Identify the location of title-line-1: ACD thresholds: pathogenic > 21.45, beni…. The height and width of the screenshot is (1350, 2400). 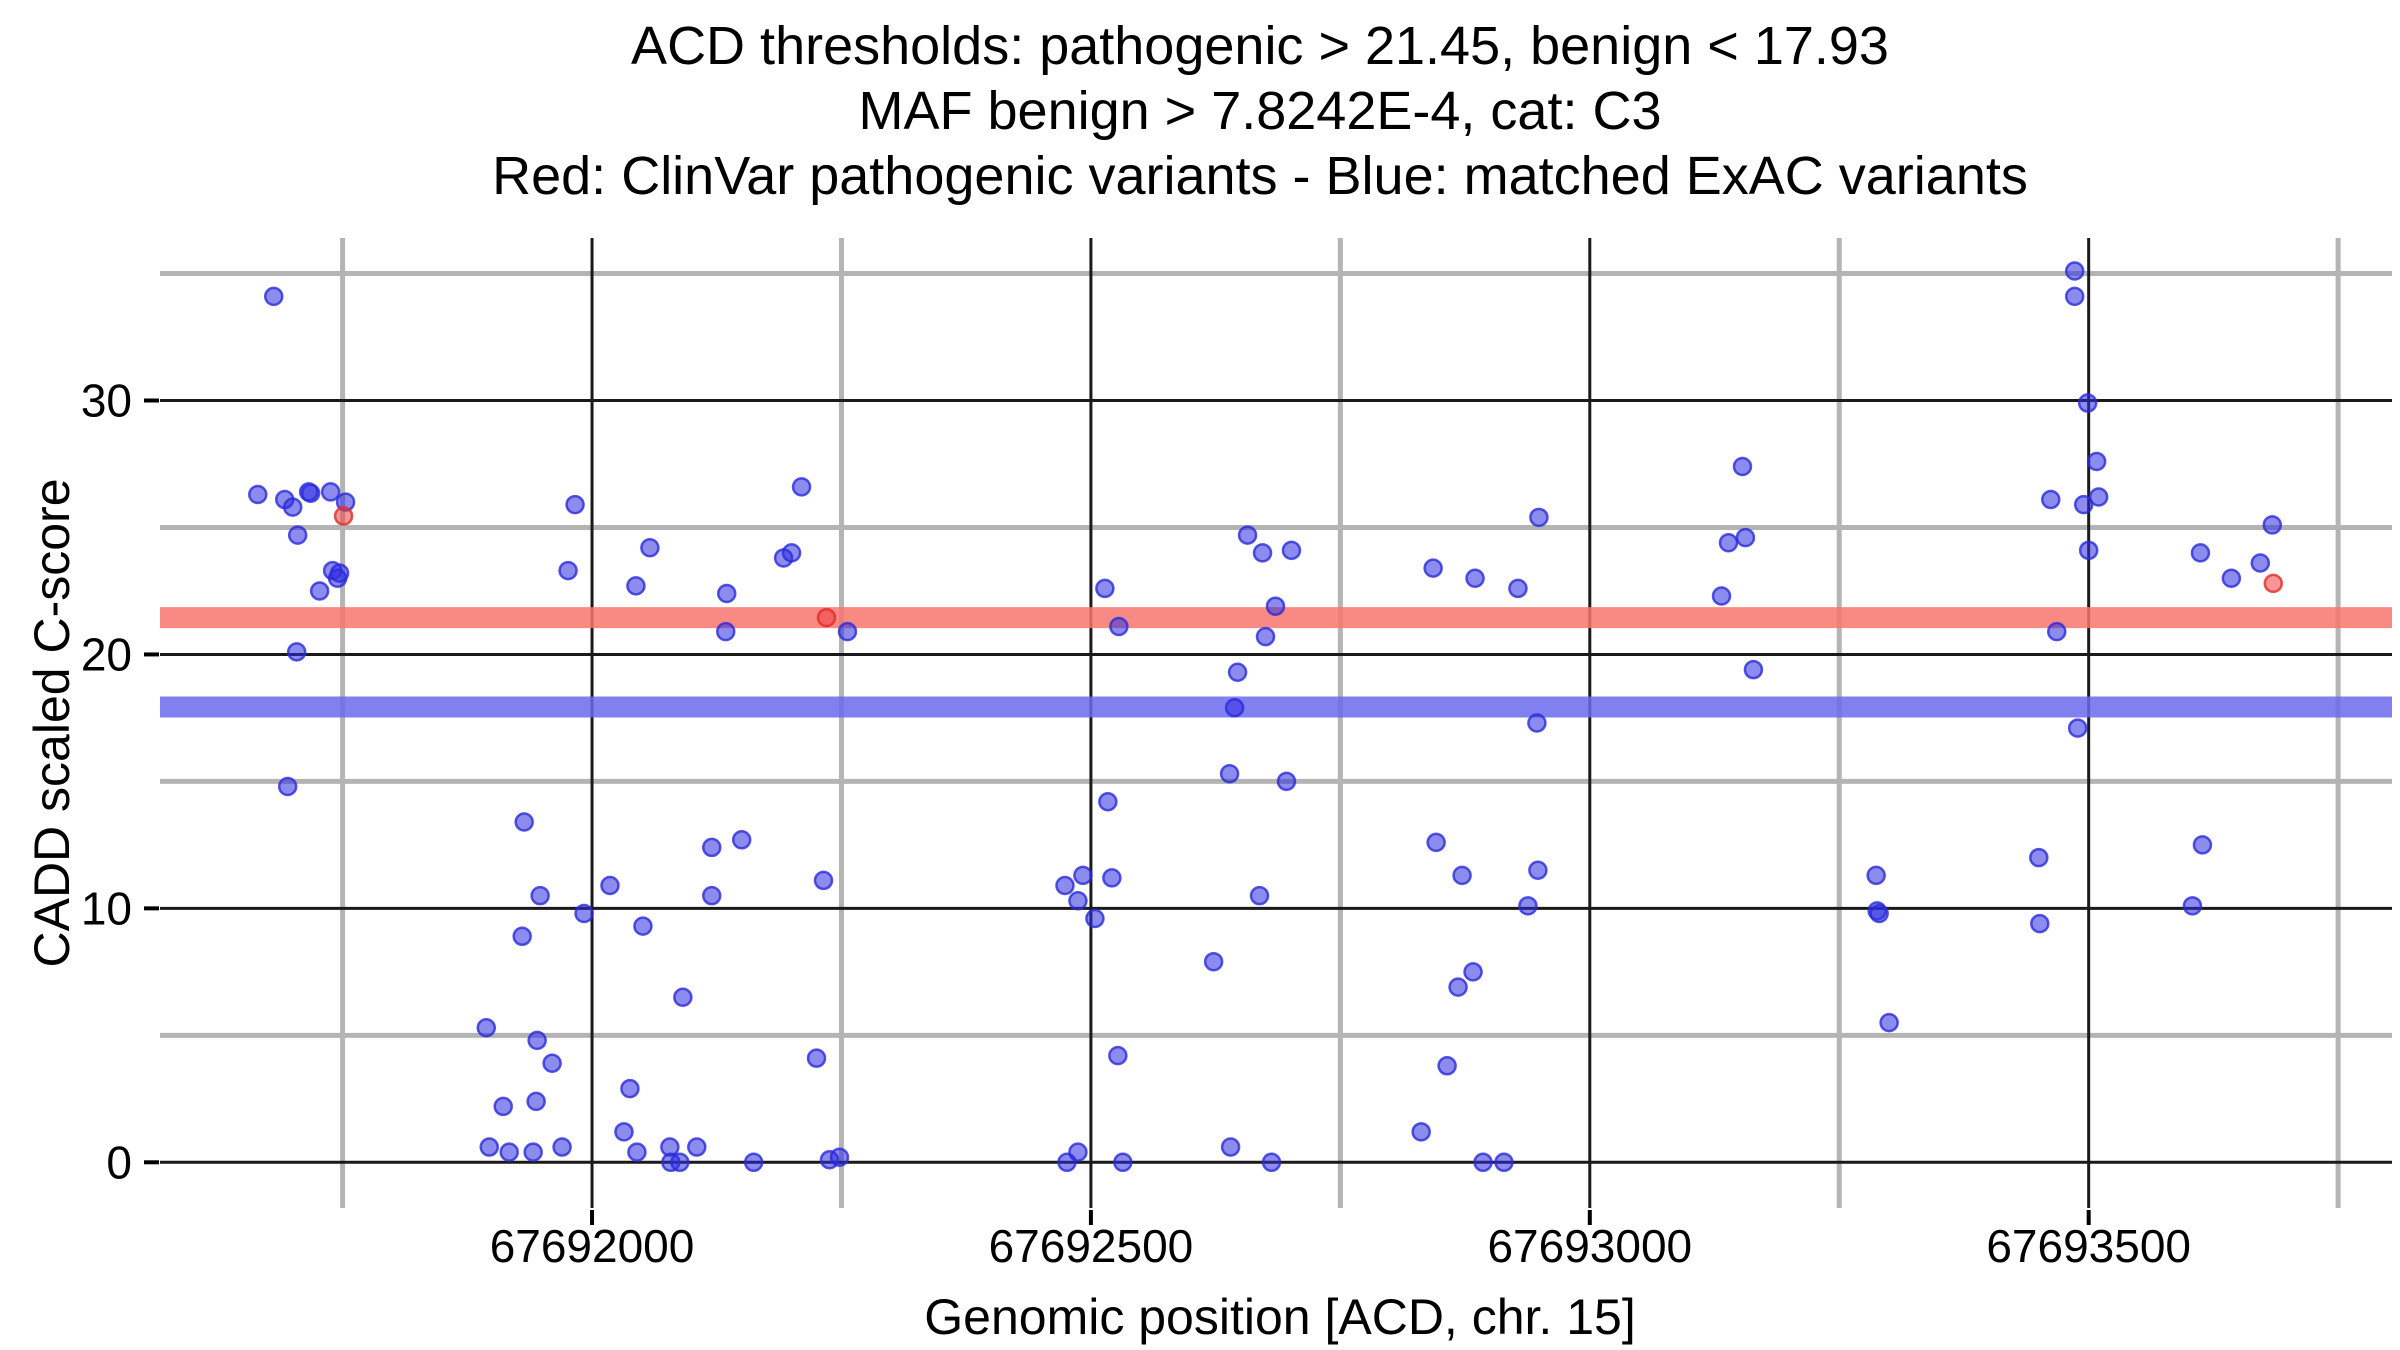
(1260, 46).